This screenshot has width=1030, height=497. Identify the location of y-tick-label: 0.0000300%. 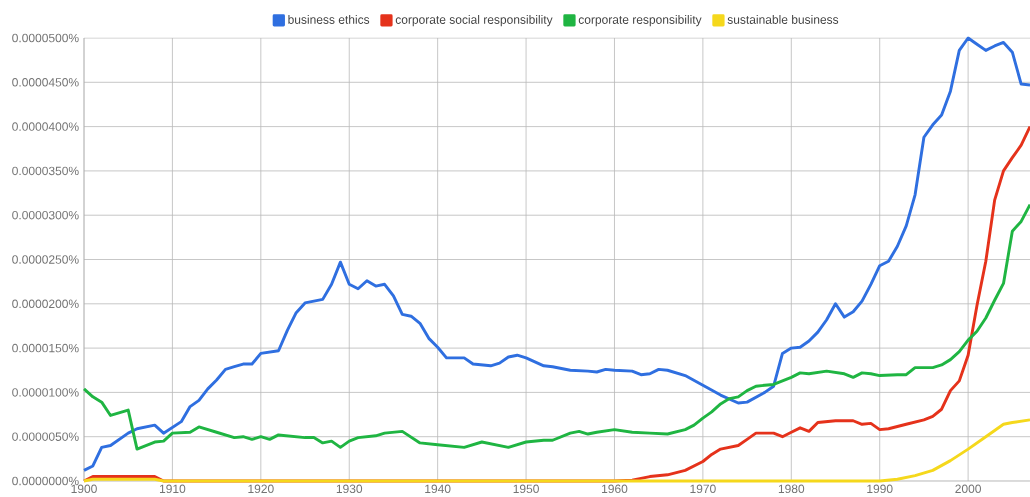
(45, 215).